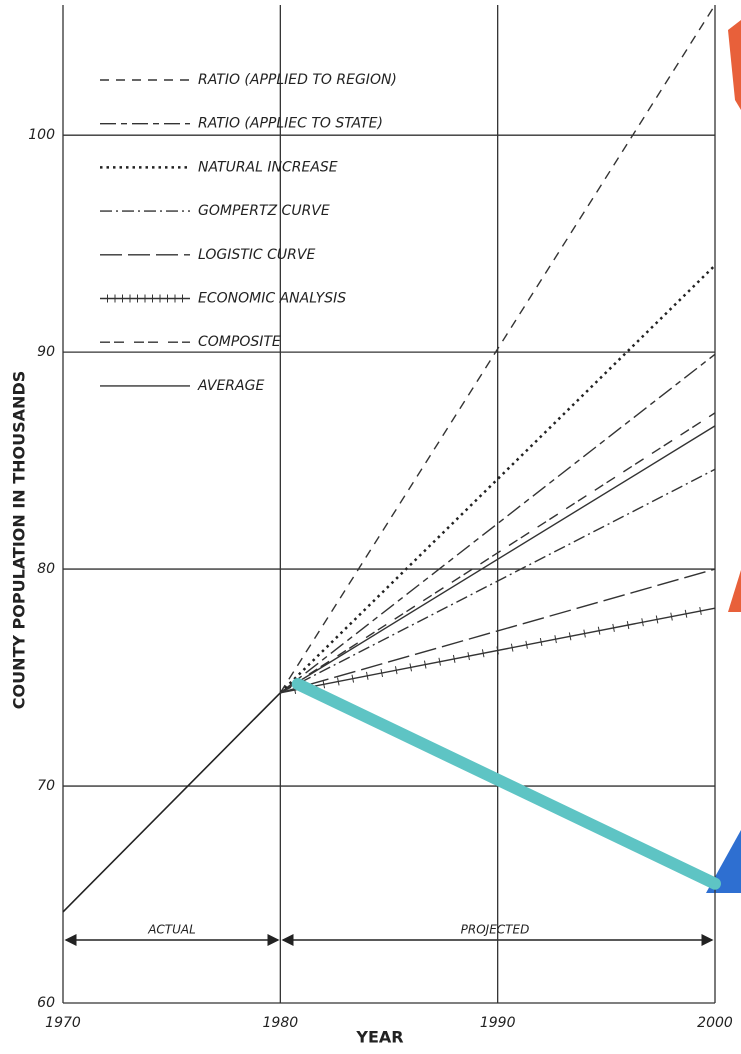 This screenshot has height=1054, width=741. I want to click on y-tick-label: 60, so click(46, 1003).